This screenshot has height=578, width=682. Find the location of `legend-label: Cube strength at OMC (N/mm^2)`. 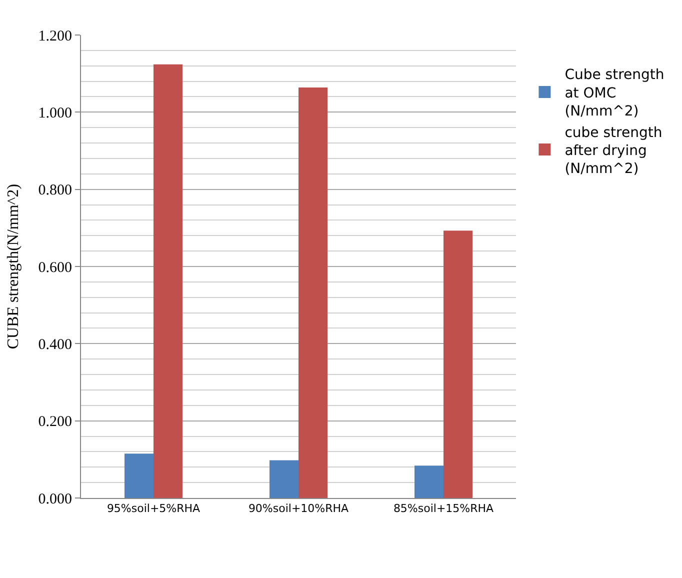

legend-label: Cube strength at OMC (N/mm^2) is located at coordinates (614, 93).